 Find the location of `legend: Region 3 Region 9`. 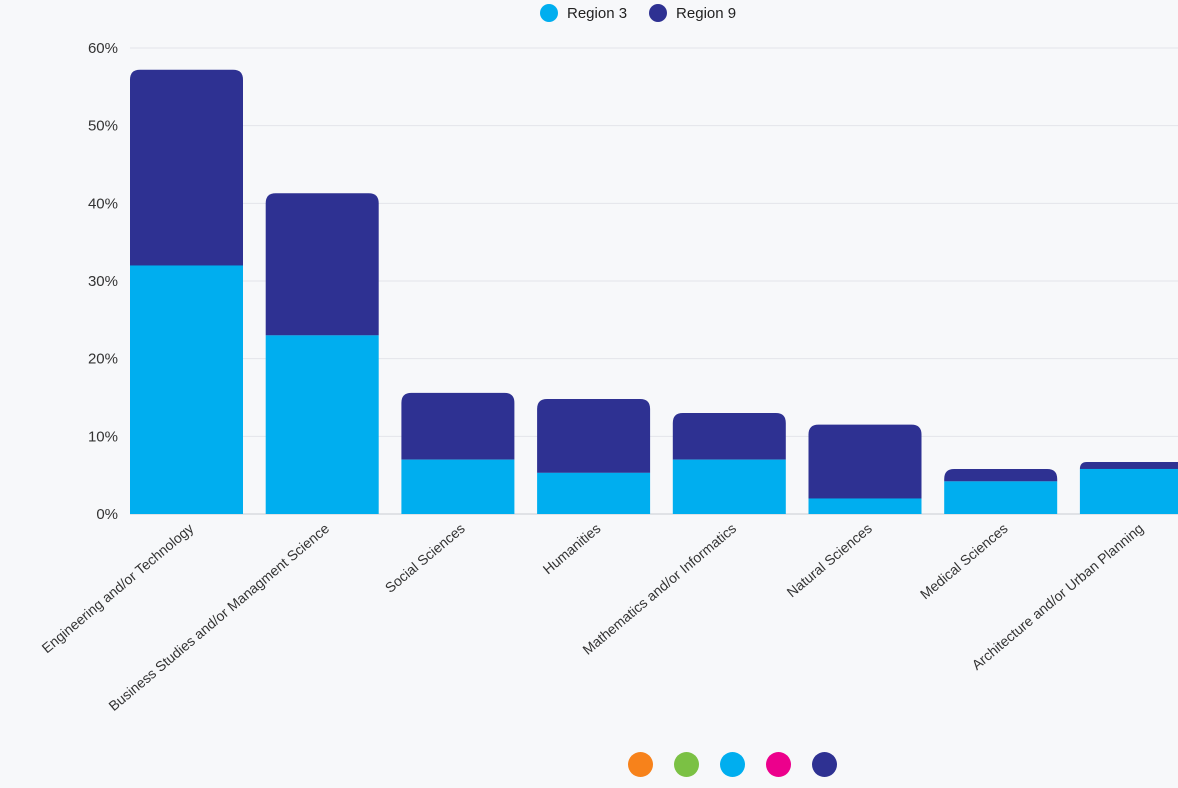

legend: Region 3 Region 9 is located at coordinates (649, 13).